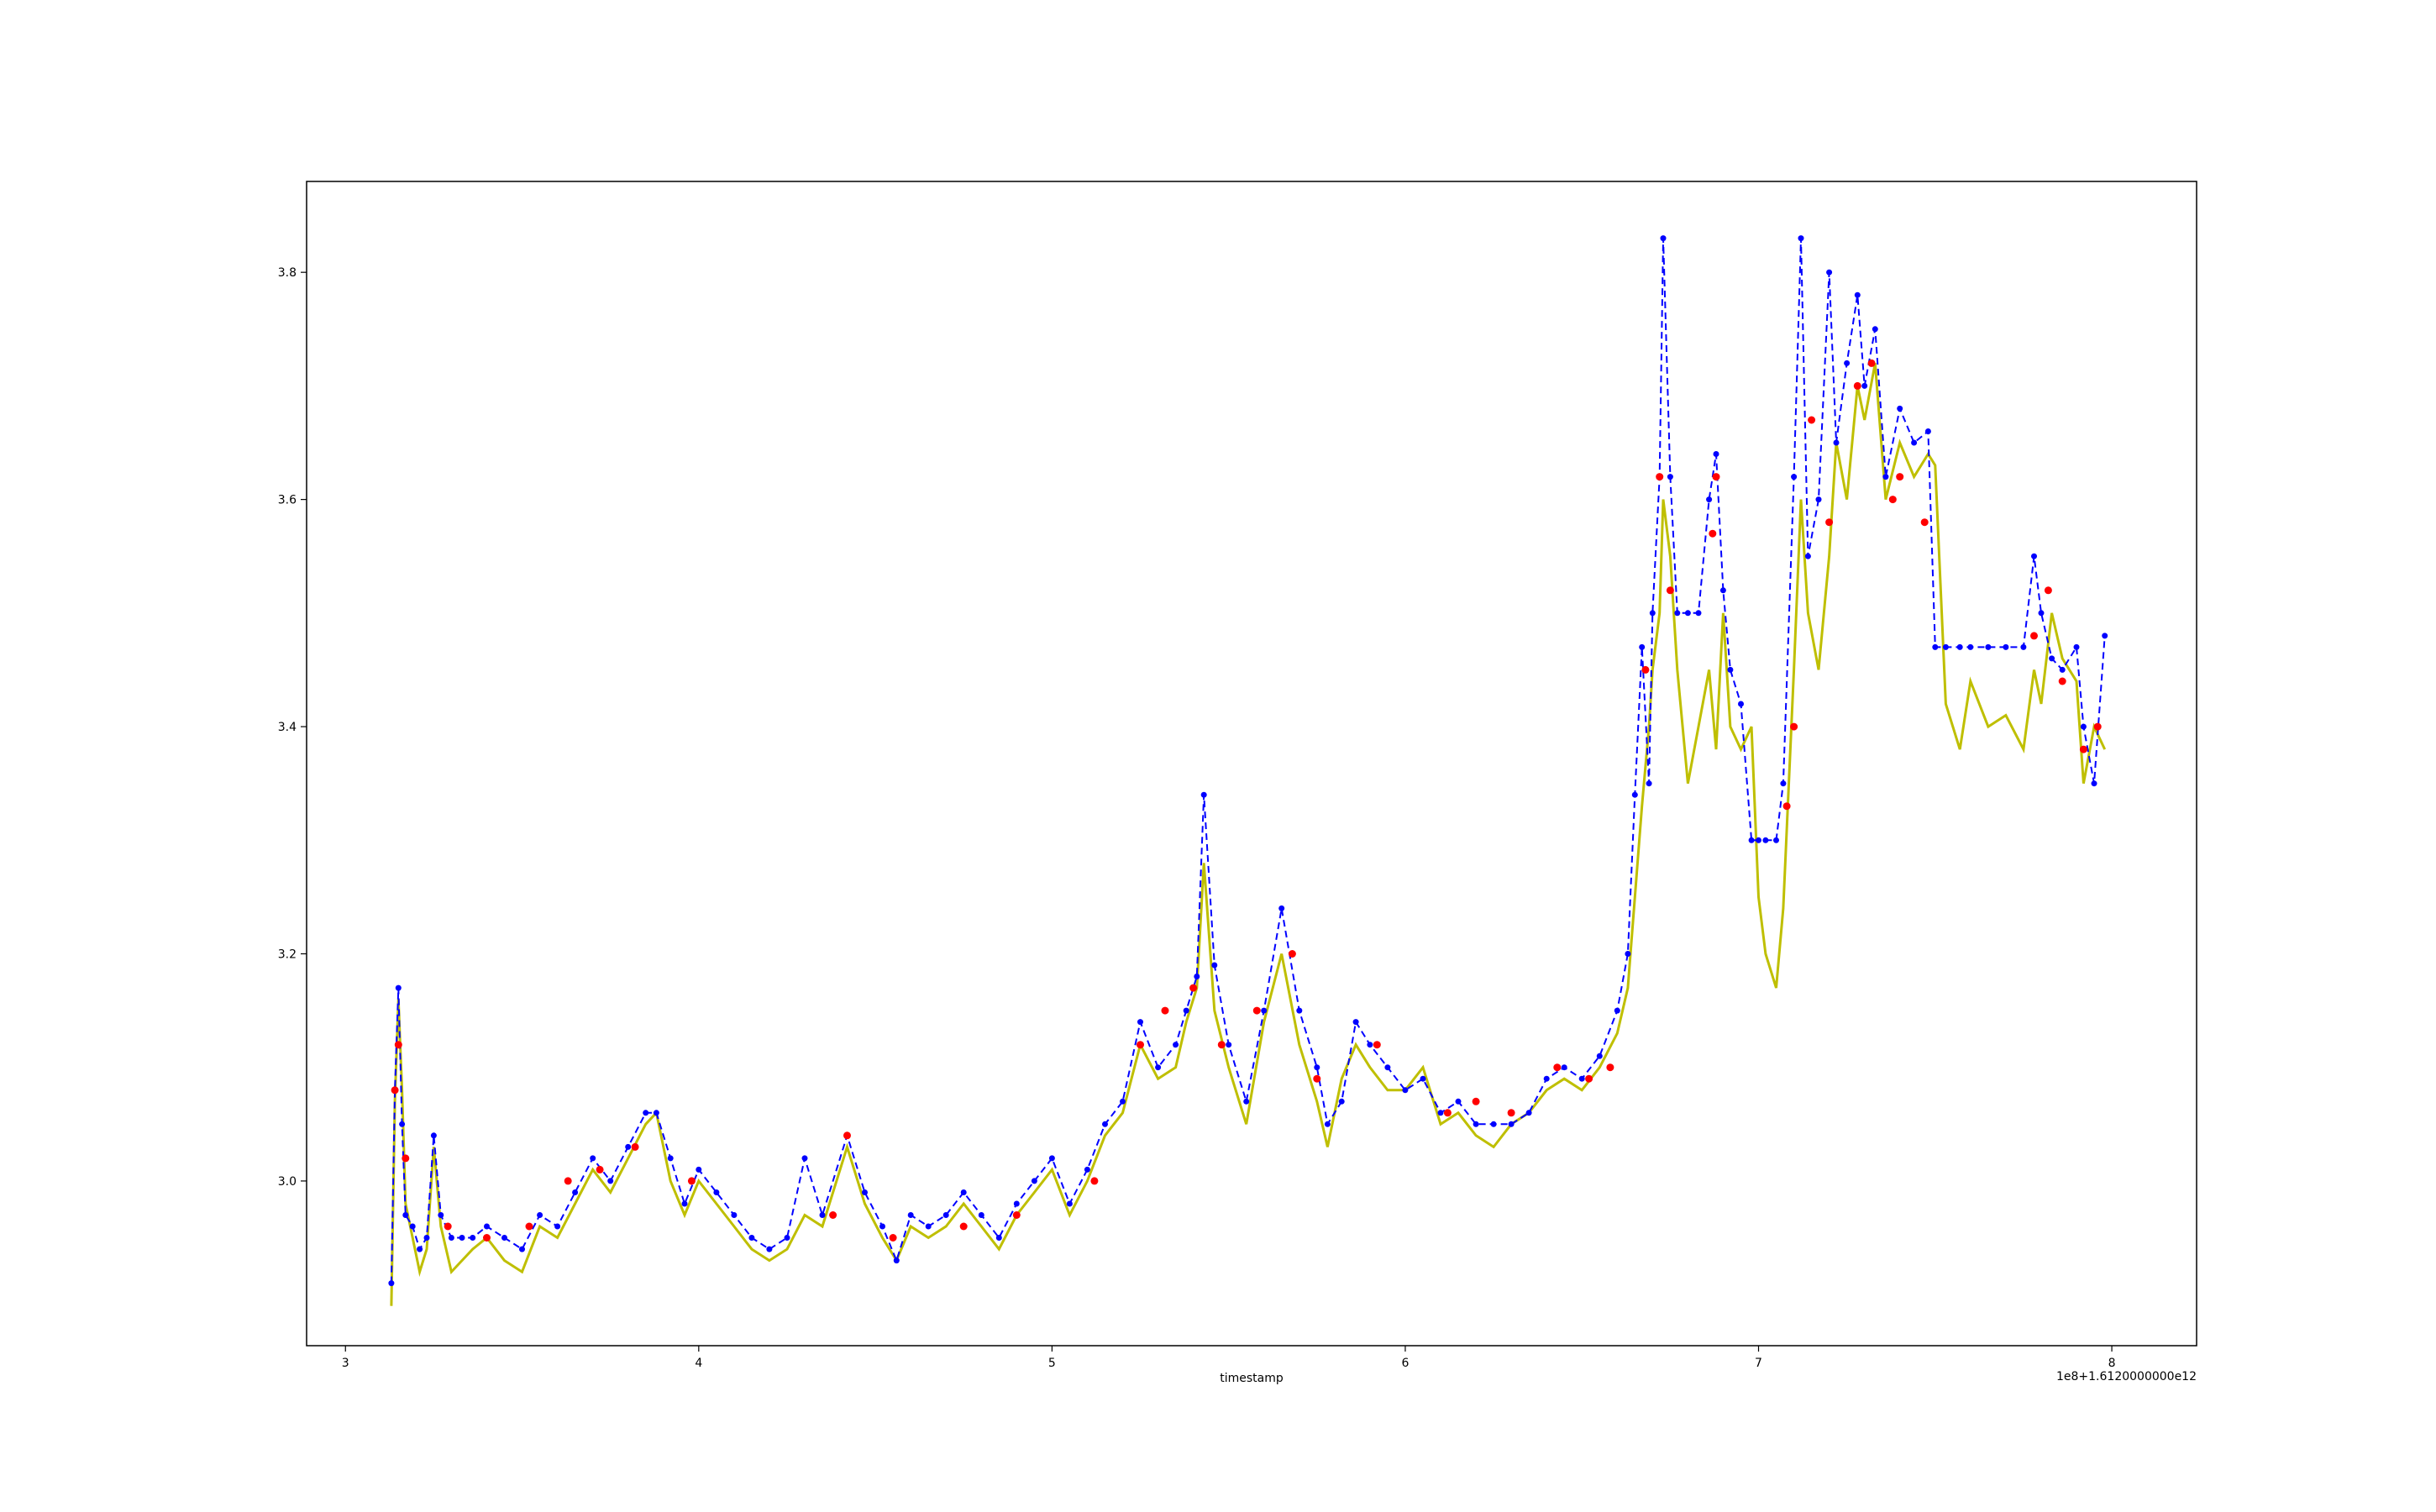 The height and width of the screenshot is (1512, 2436). I want to click on y-tick-label: 3.2, so click(287, 954).